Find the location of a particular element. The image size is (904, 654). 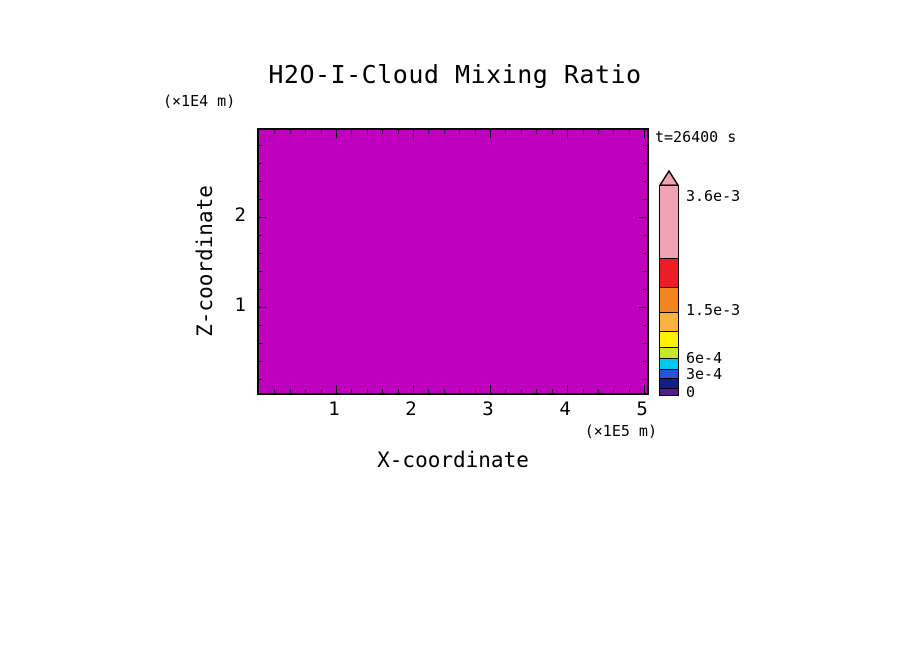

x-tick-label: 3 is located at coordinates (488, 409).